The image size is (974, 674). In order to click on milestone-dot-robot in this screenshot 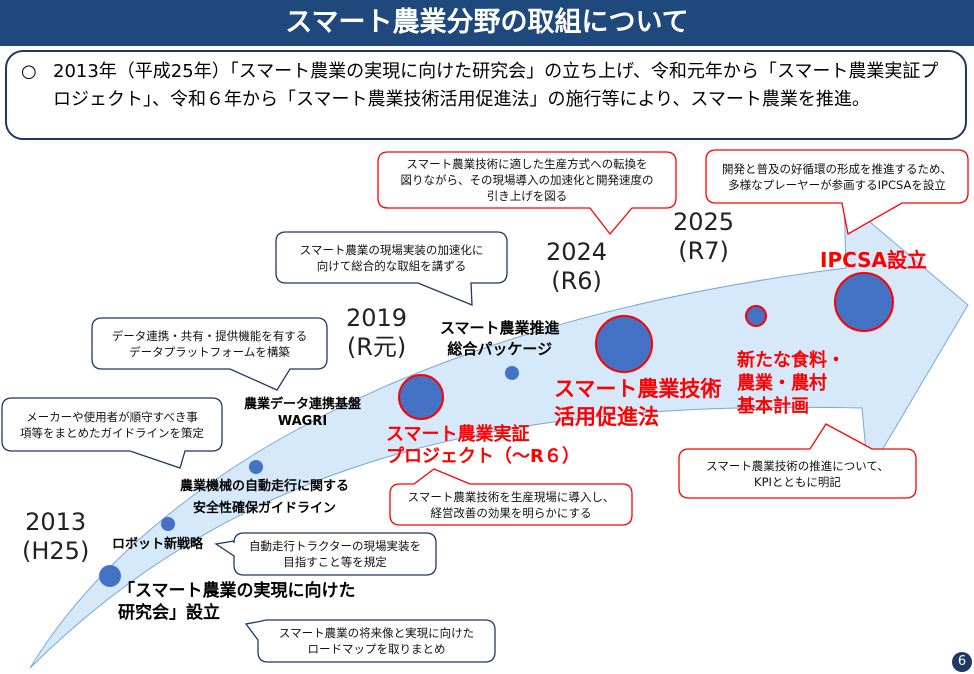, I will do `click(168, 524)`.